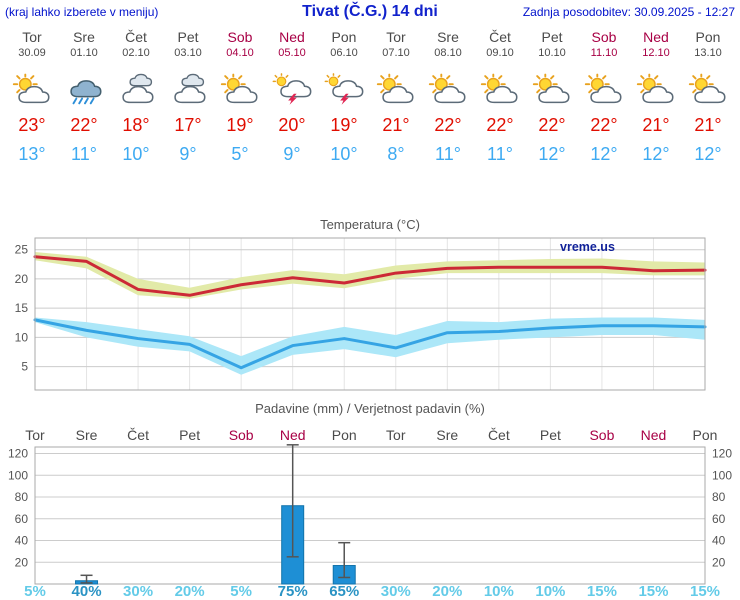 The height and width of the screenshot is (600, 740). I want to click on day-date: 04.10, so click(240, 53).